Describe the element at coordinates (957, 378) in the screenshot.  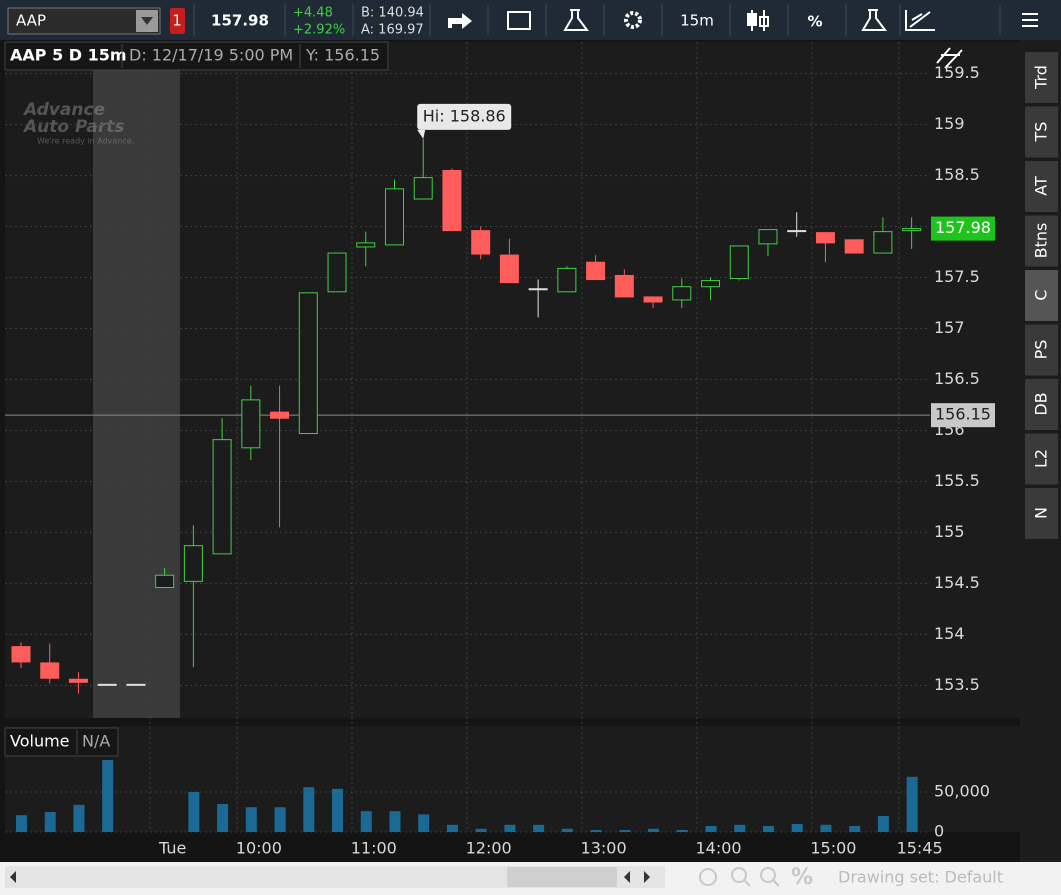
I see `y-tick-label: 156.5` at that location.